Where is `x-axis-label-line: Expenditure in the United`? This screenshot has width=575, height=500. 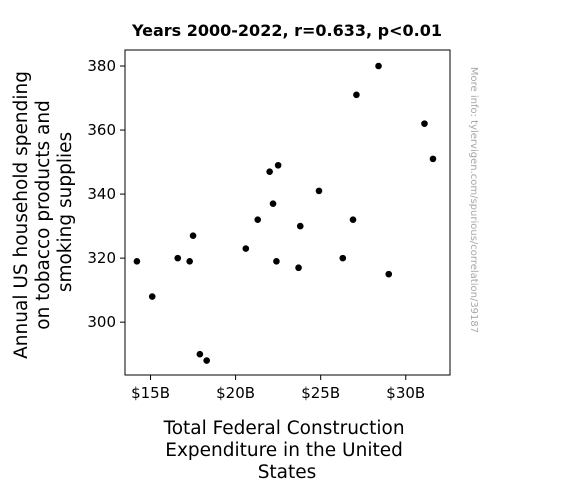 x-axis-label-line: Expenditure in the United is located at coordinates (284, 450).